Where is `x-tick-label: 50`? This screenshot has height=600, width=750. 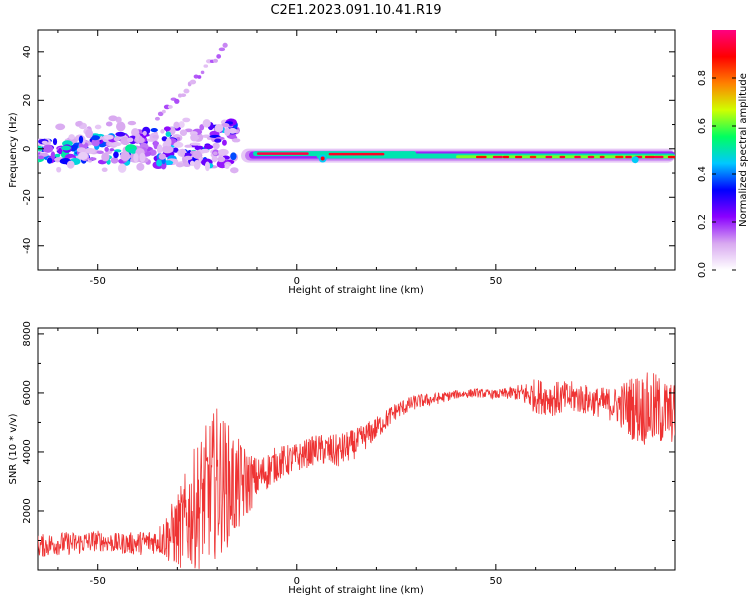 x-tick-label: 50 is located at coordinates (495, 581).